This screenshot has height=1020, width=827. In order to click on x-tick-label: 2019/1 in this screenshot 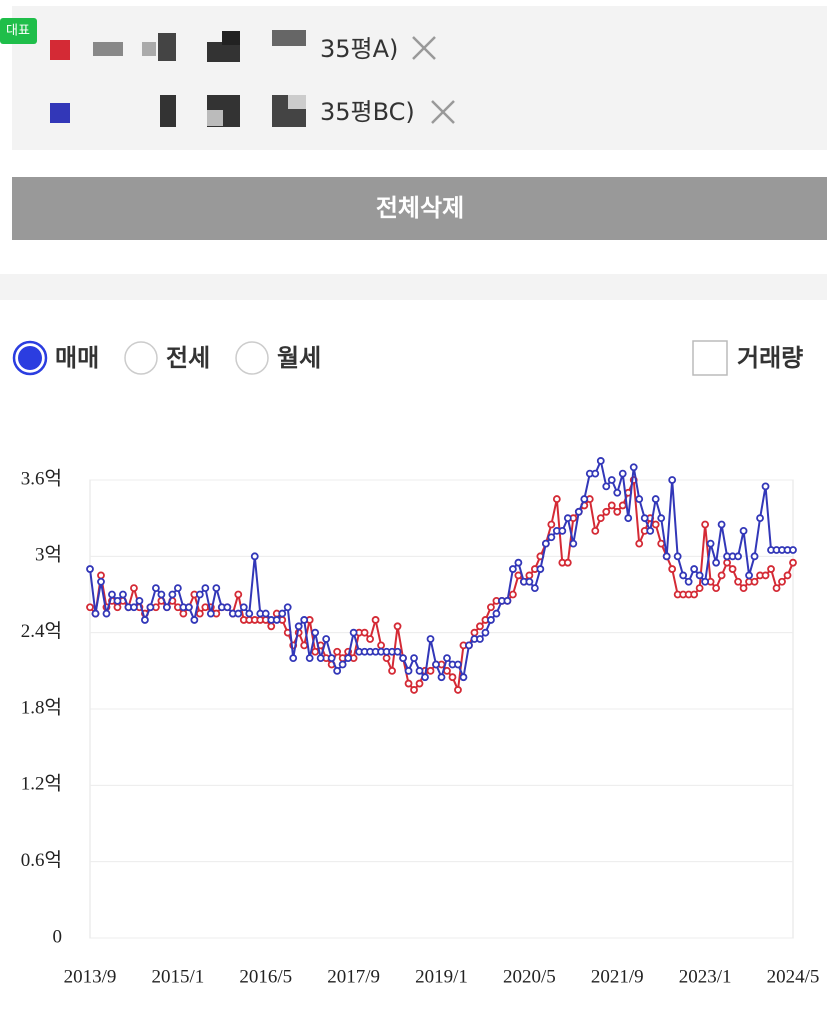, I will do `click(441, 976)`.